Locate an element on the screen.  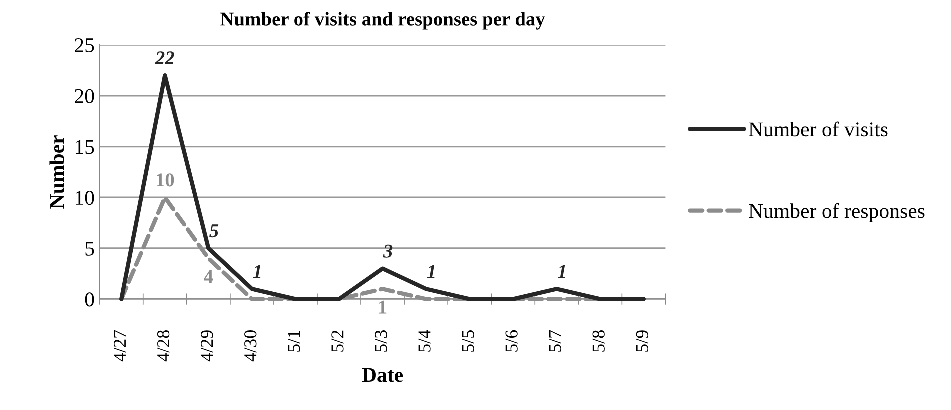
data-label: 10 is located at coordinates (165, 180).